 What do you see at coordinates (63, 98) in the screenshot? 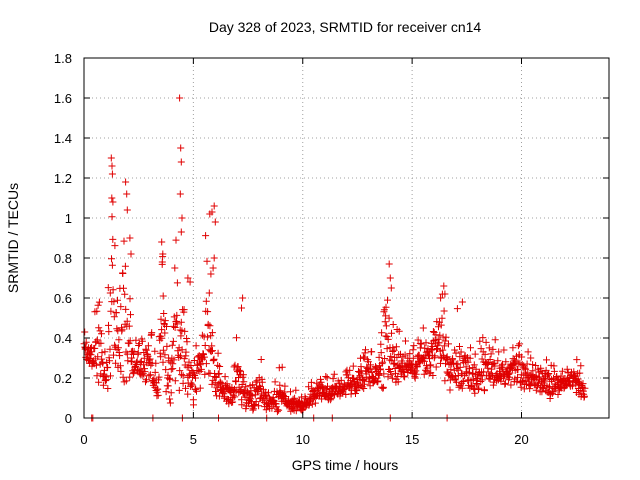
I see `y-tick-label: 1.6` at bounding box center [63, 98].